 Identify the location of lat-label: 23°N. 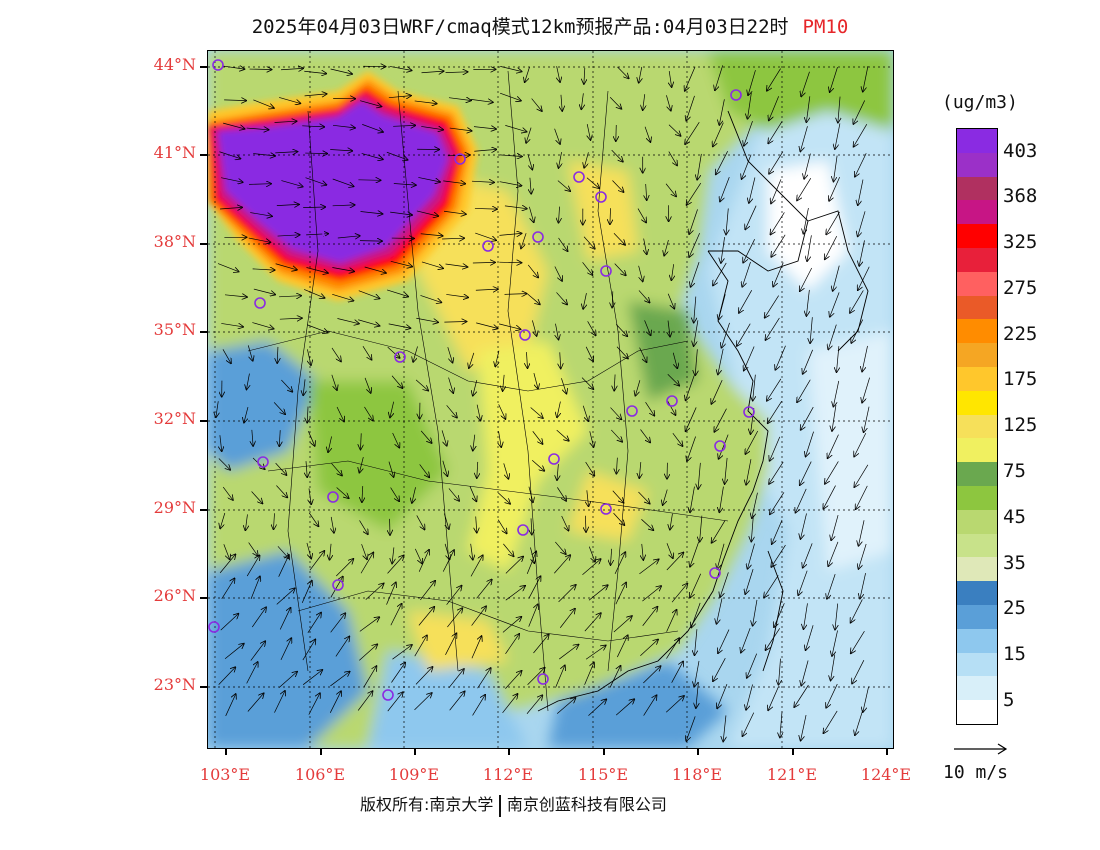
(174, 684).